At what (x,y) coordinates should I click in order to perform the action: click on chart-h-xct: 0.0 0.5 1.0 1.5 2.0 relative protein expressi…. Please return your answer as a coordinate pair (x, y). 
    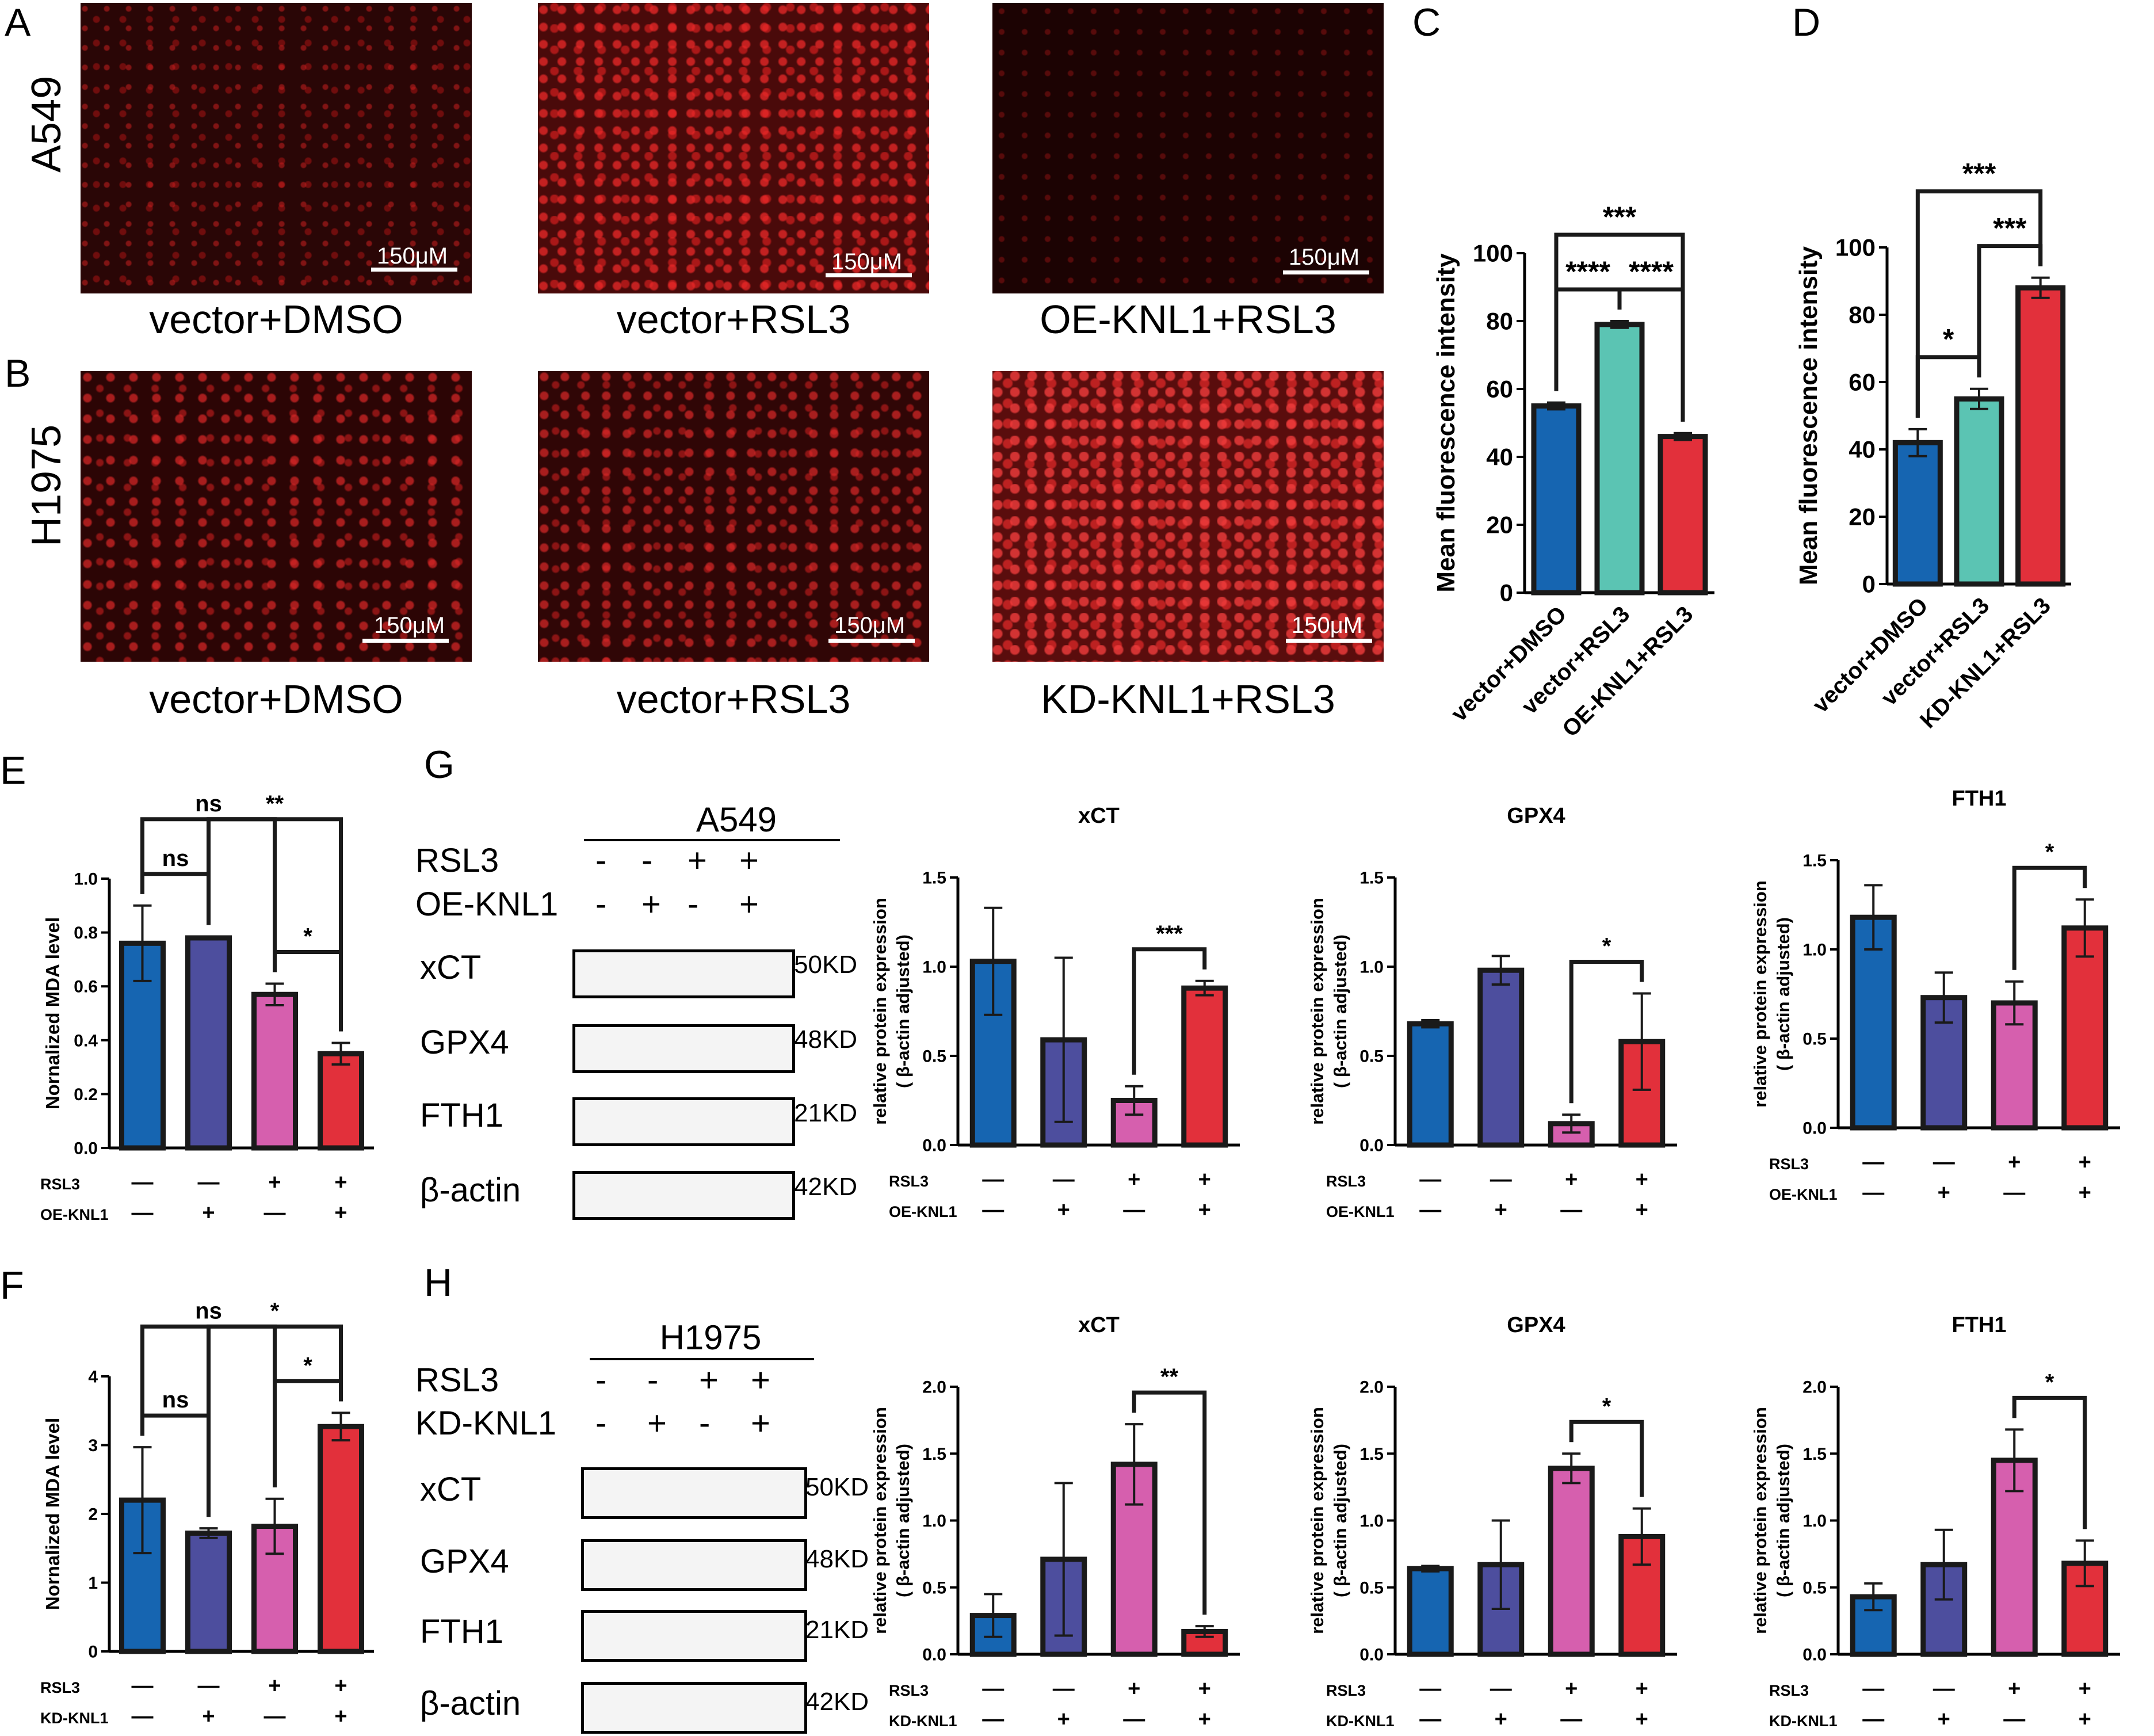
    Looking at the image, I should click on (1055, 1522).